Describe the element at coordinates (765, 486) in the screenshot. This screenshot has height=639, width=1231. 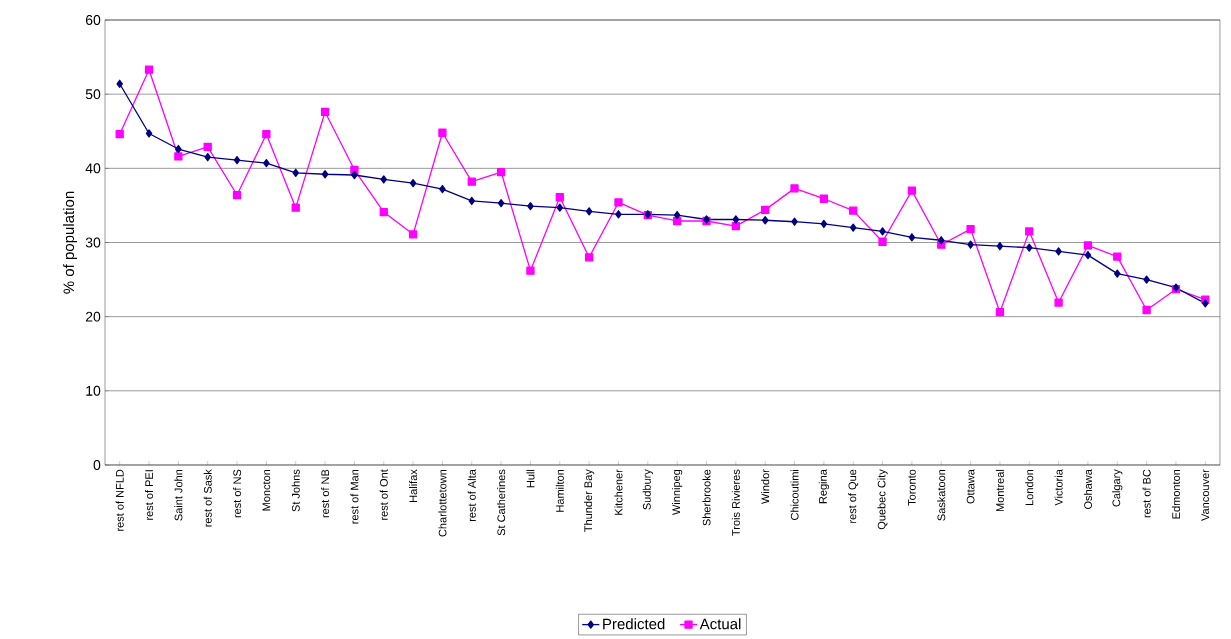
I see `x-tick-label: Windor` at that location.